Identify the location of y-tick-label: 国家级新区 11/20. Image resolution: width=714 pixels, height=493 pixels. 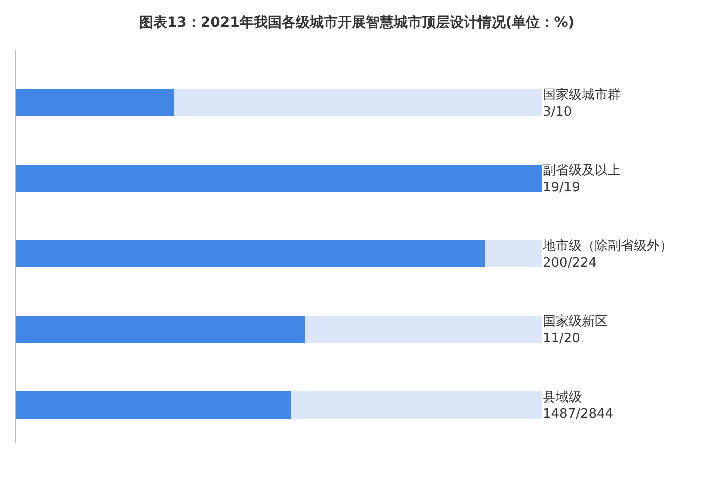
(575, 330).